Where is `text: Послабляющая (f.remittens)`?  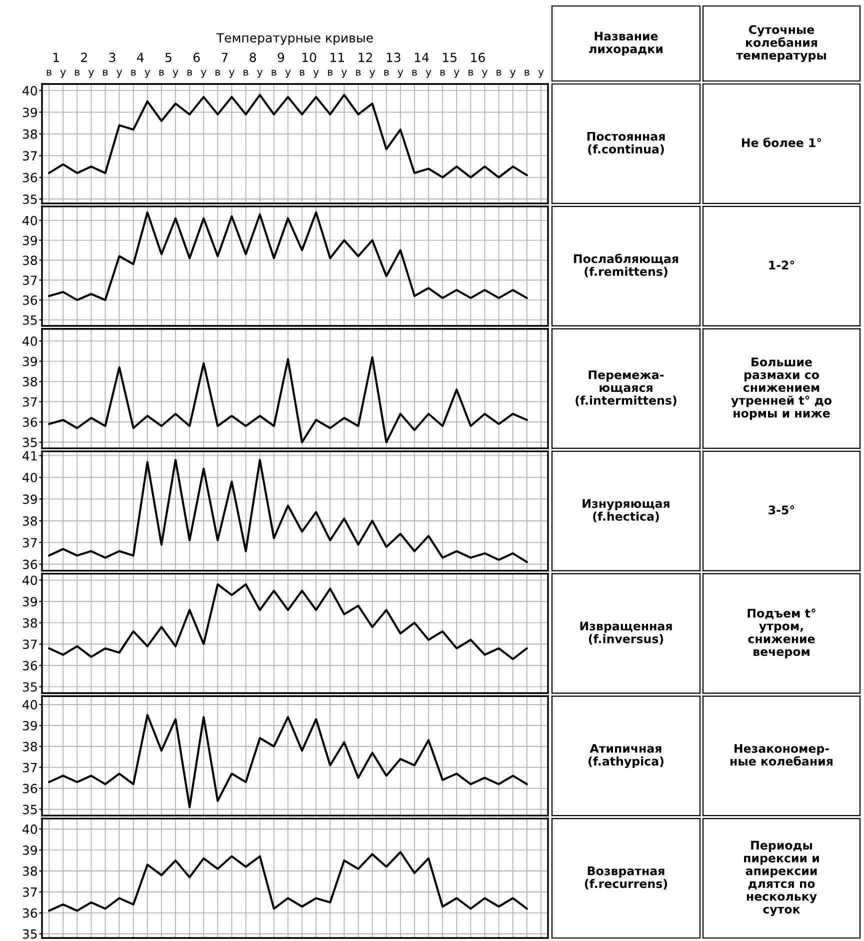 text: Послабляющая (f.remittens) is located at coordinates (626, 266).